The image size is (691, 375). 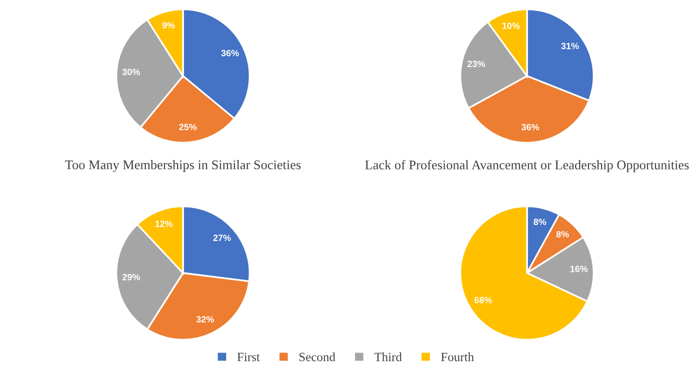 What do you see at coordinates (131, 277) in the screenshot?
I see `data-label: 29%` at bounding box center [131, 277].